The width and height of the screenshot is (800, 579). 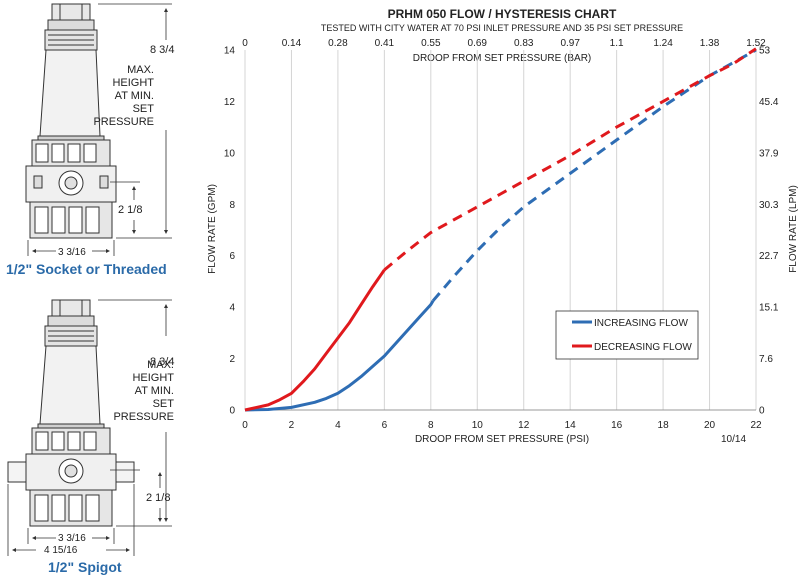 What do you see at coordinates (769, 308) in the screenshot?
I see `y2-tick-label: 15.1` at bounding box center [769, 308].